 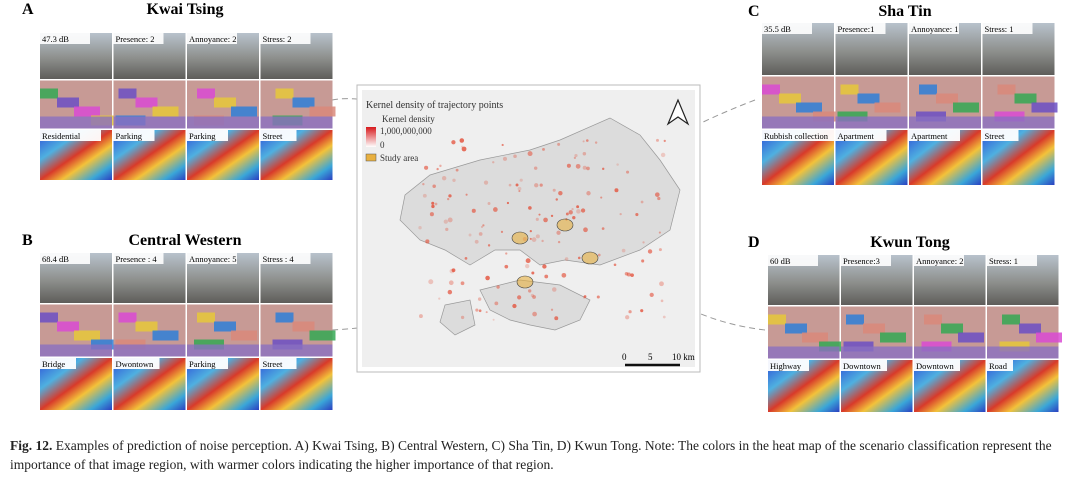 What do you see at coordinates (535, 305) in the screenshot?
I see `map-land` at bounding box center [535, 305].